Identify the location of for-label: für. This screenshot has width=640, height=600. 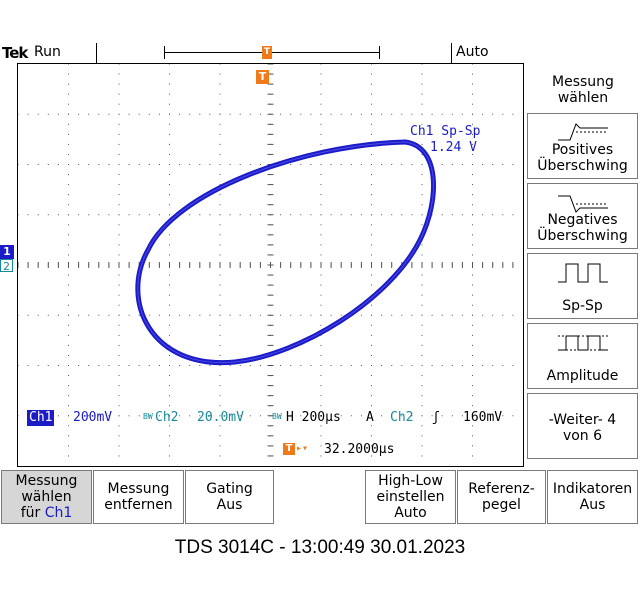
(30, 513).